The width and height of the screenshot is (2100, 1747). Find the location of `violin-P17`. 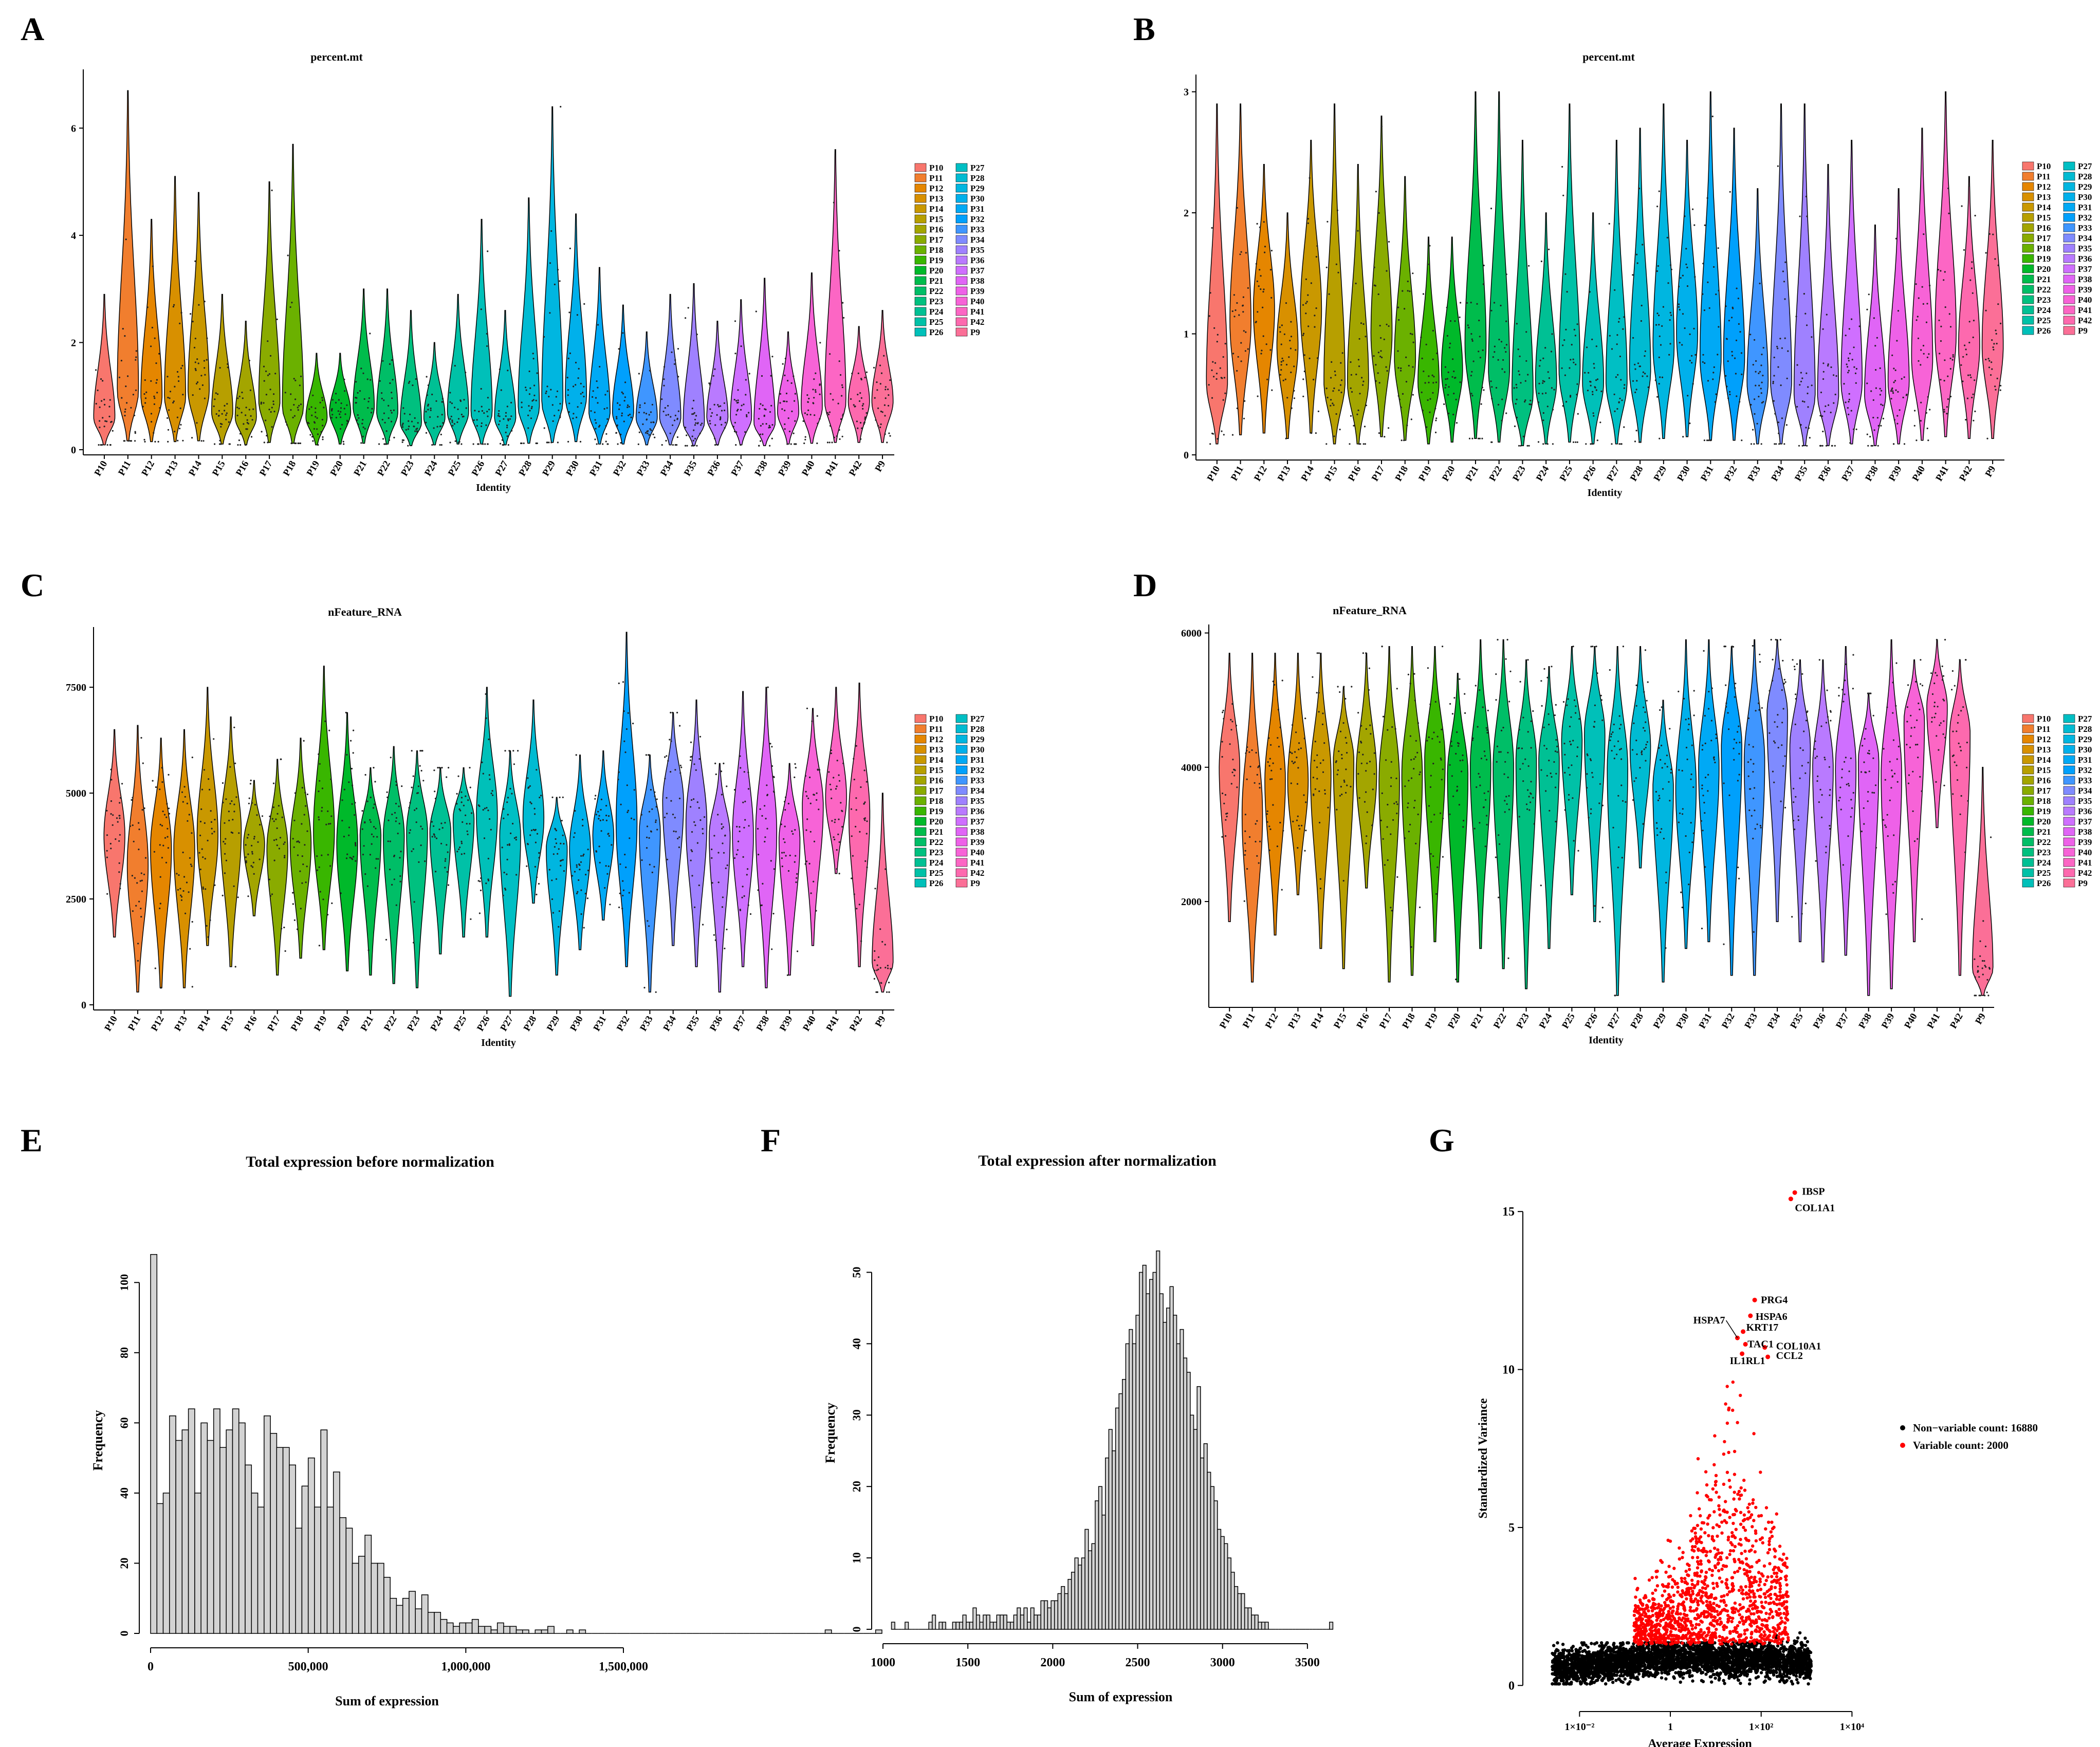

violin-P17 is located at coordinates (1389, 814).